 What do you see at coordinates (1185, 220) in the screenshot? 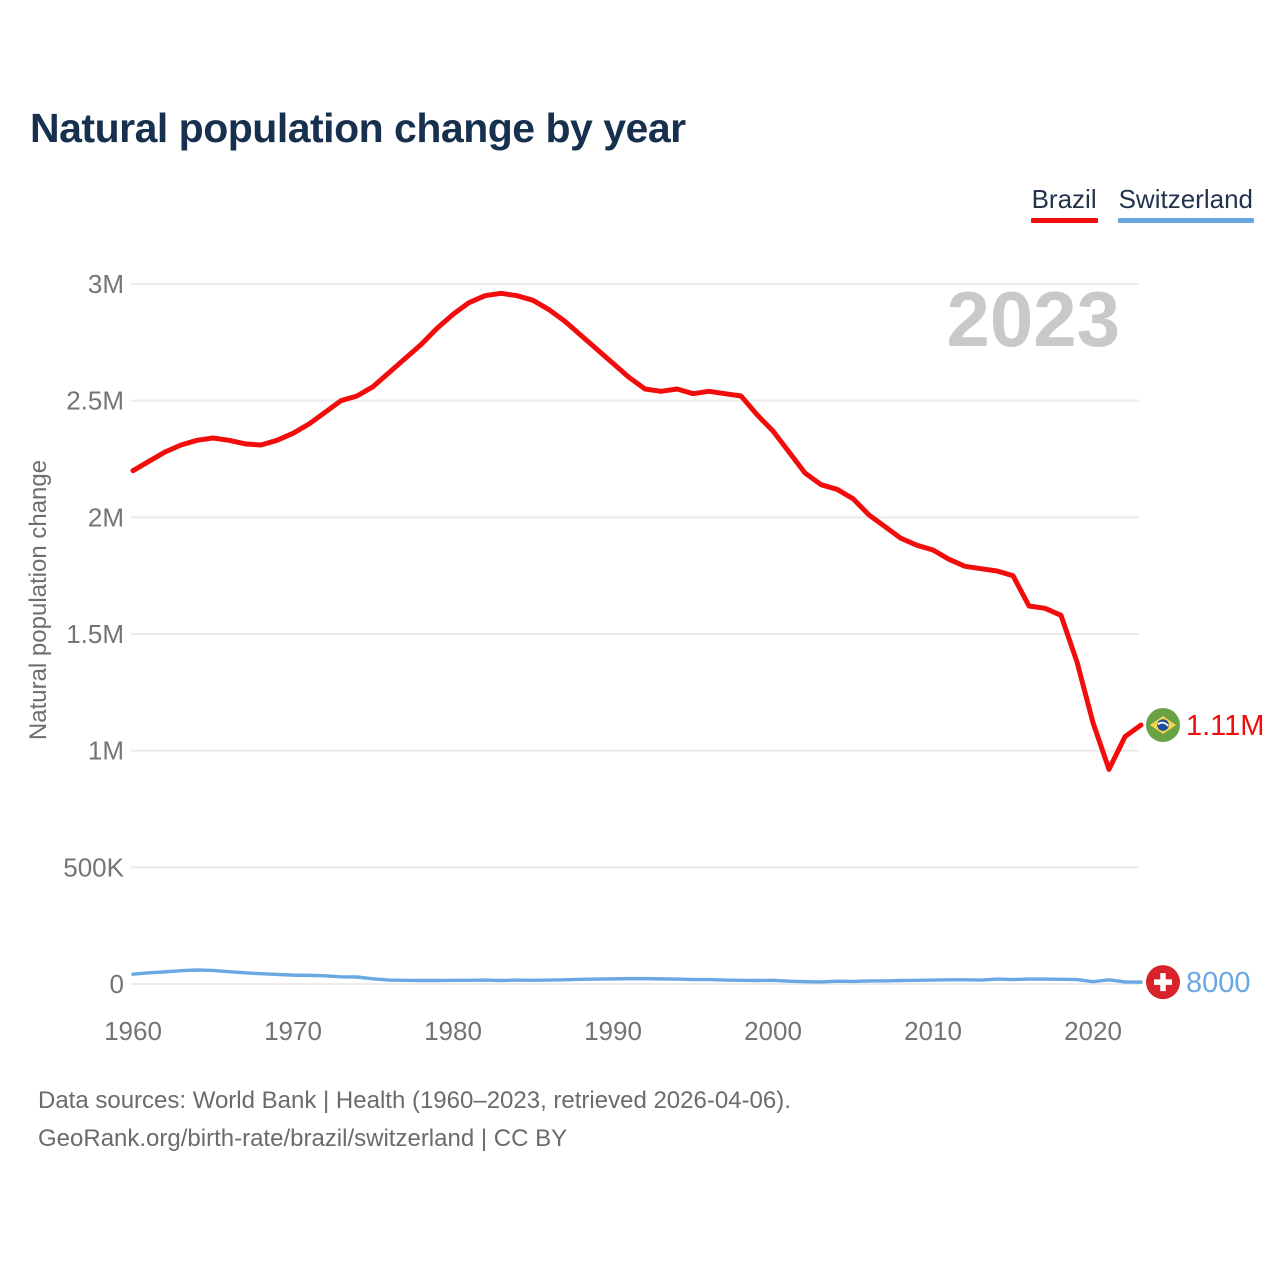
I see `legend-underline-switzerland` at bounding box center [1185, 220].